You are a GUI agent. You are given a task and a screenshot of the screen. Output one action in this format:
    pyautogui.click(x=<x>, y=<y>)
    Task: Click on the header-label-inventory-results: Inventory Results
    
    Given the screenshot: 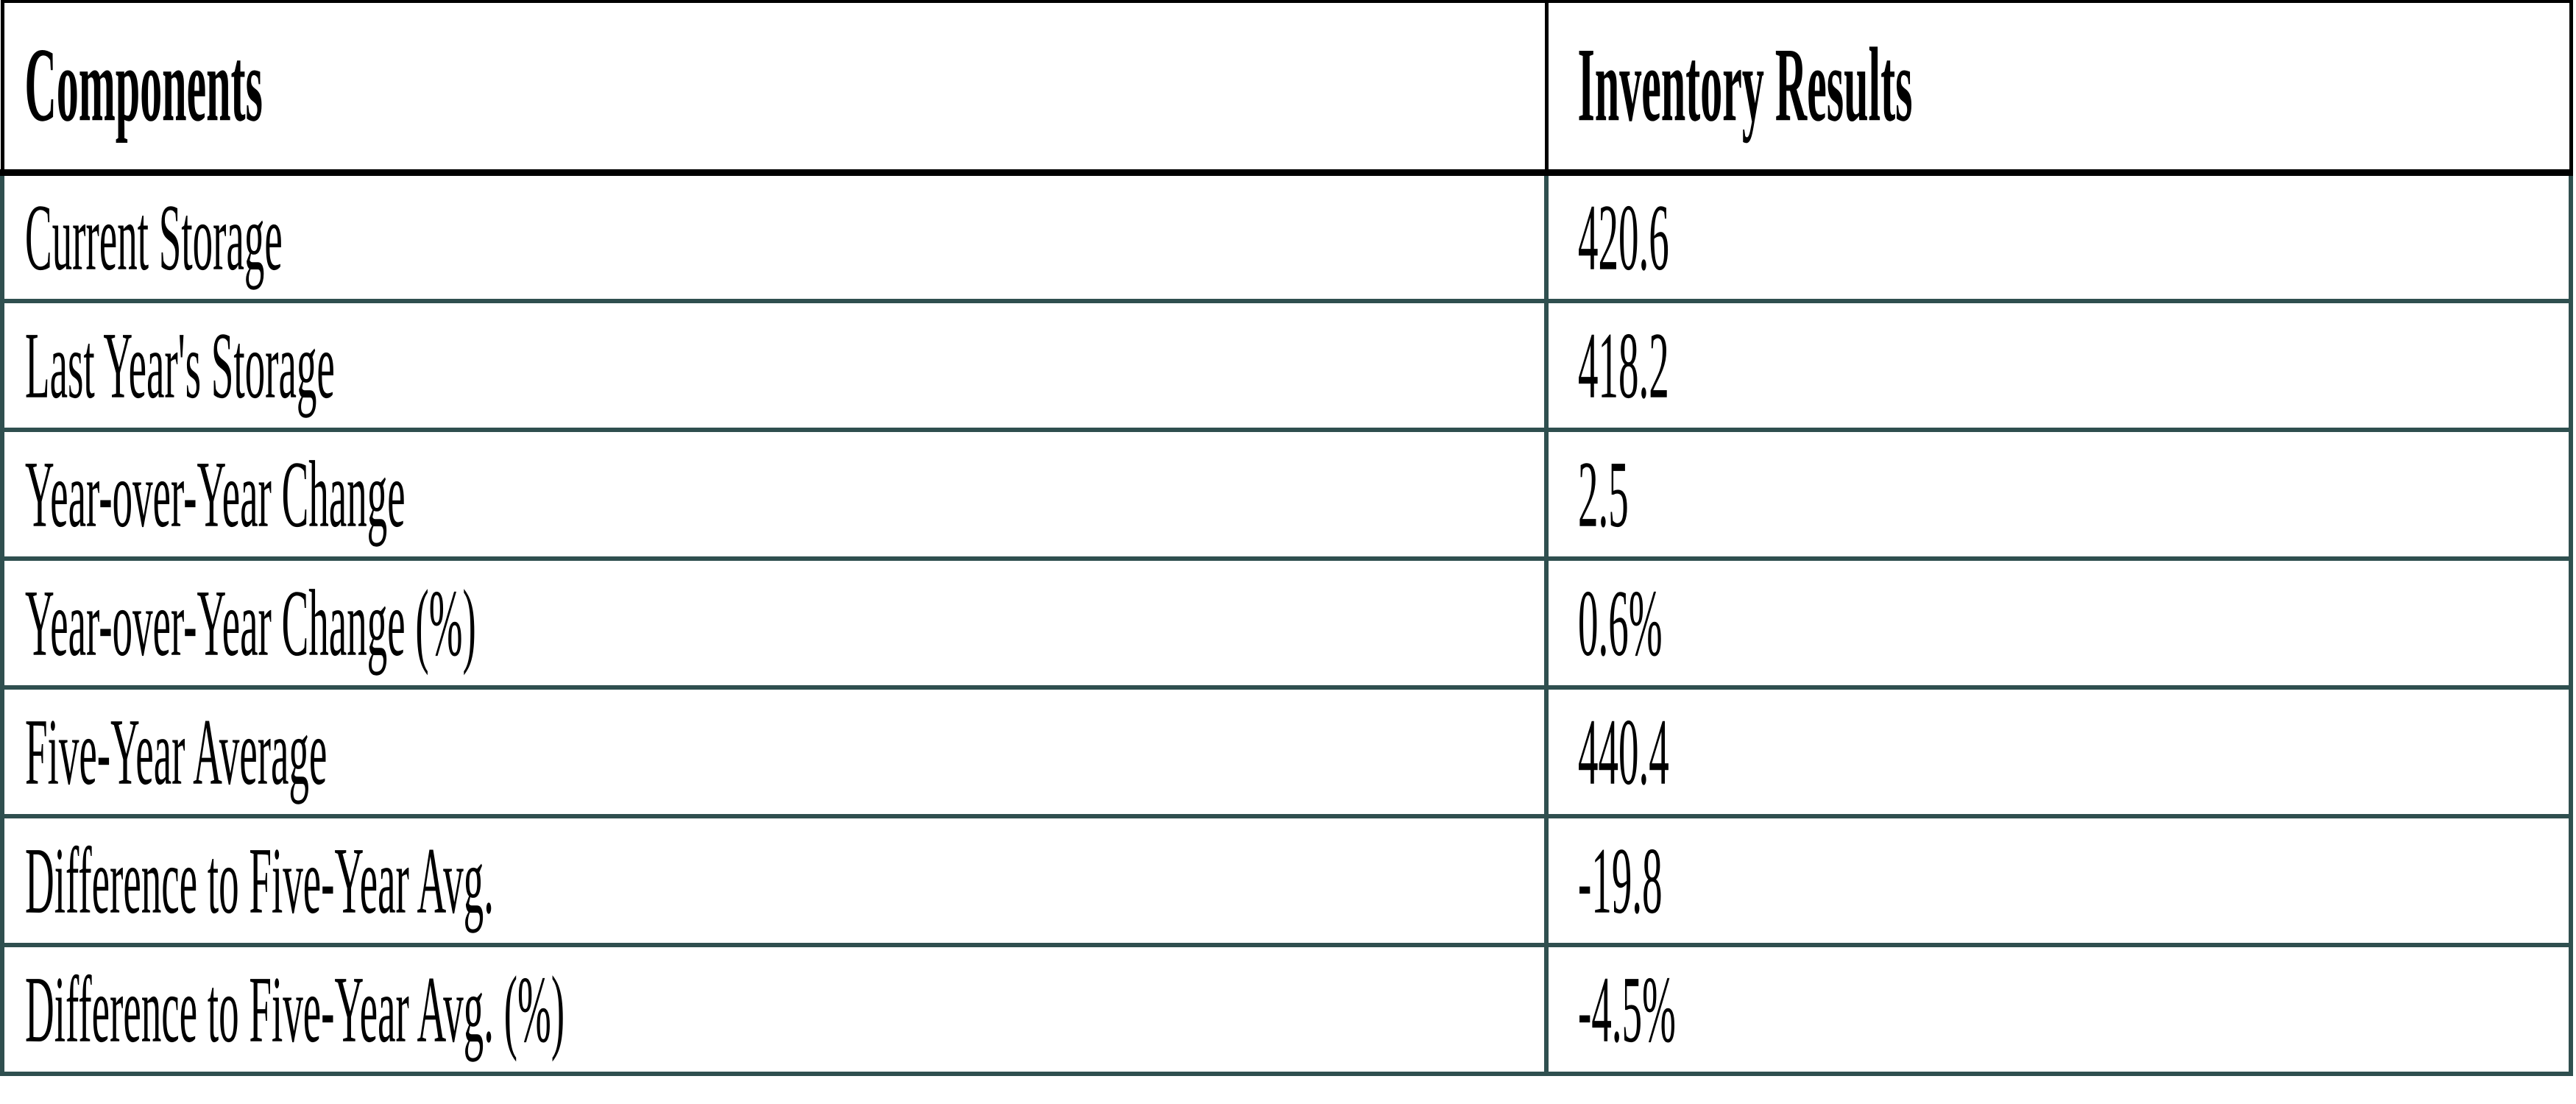 What is the action you would take?
    pyautogui.click(x=1745, y=85)
    